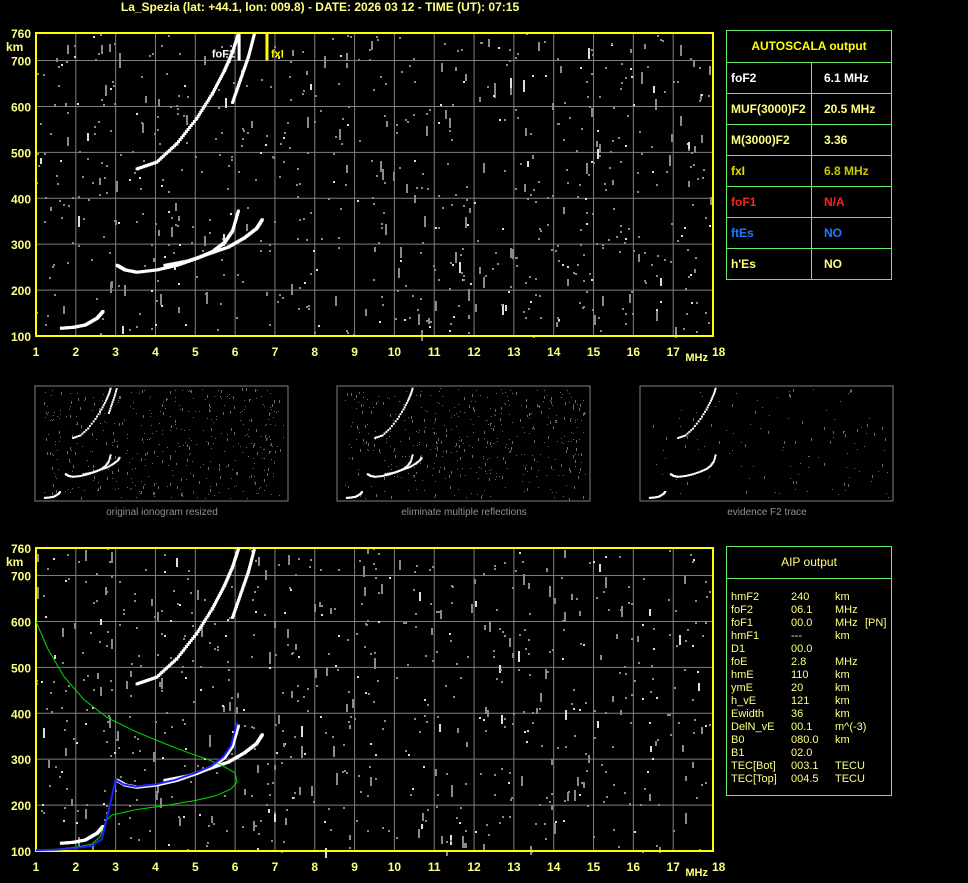 The height and width of the screenshot is (883, 968). Describe the element at coordinates (809, 264) in the screenshot. I see `autoscala-row: h'Es NO` at that location.